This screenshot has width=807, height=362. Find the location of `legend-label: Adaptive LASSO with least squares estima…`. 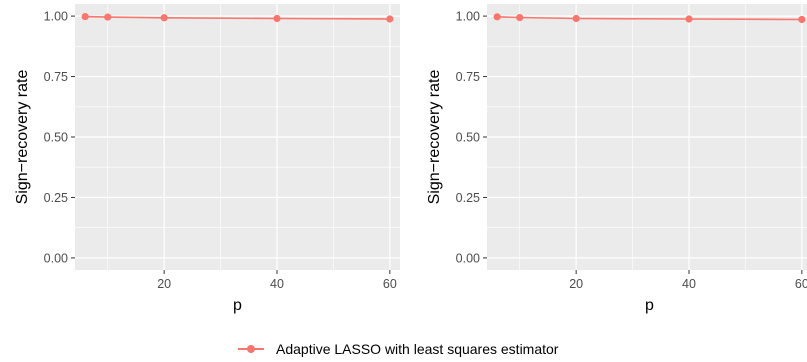

legend-label: Adaptive LASSO with least squares estima… is located at coordinates (417, 349).